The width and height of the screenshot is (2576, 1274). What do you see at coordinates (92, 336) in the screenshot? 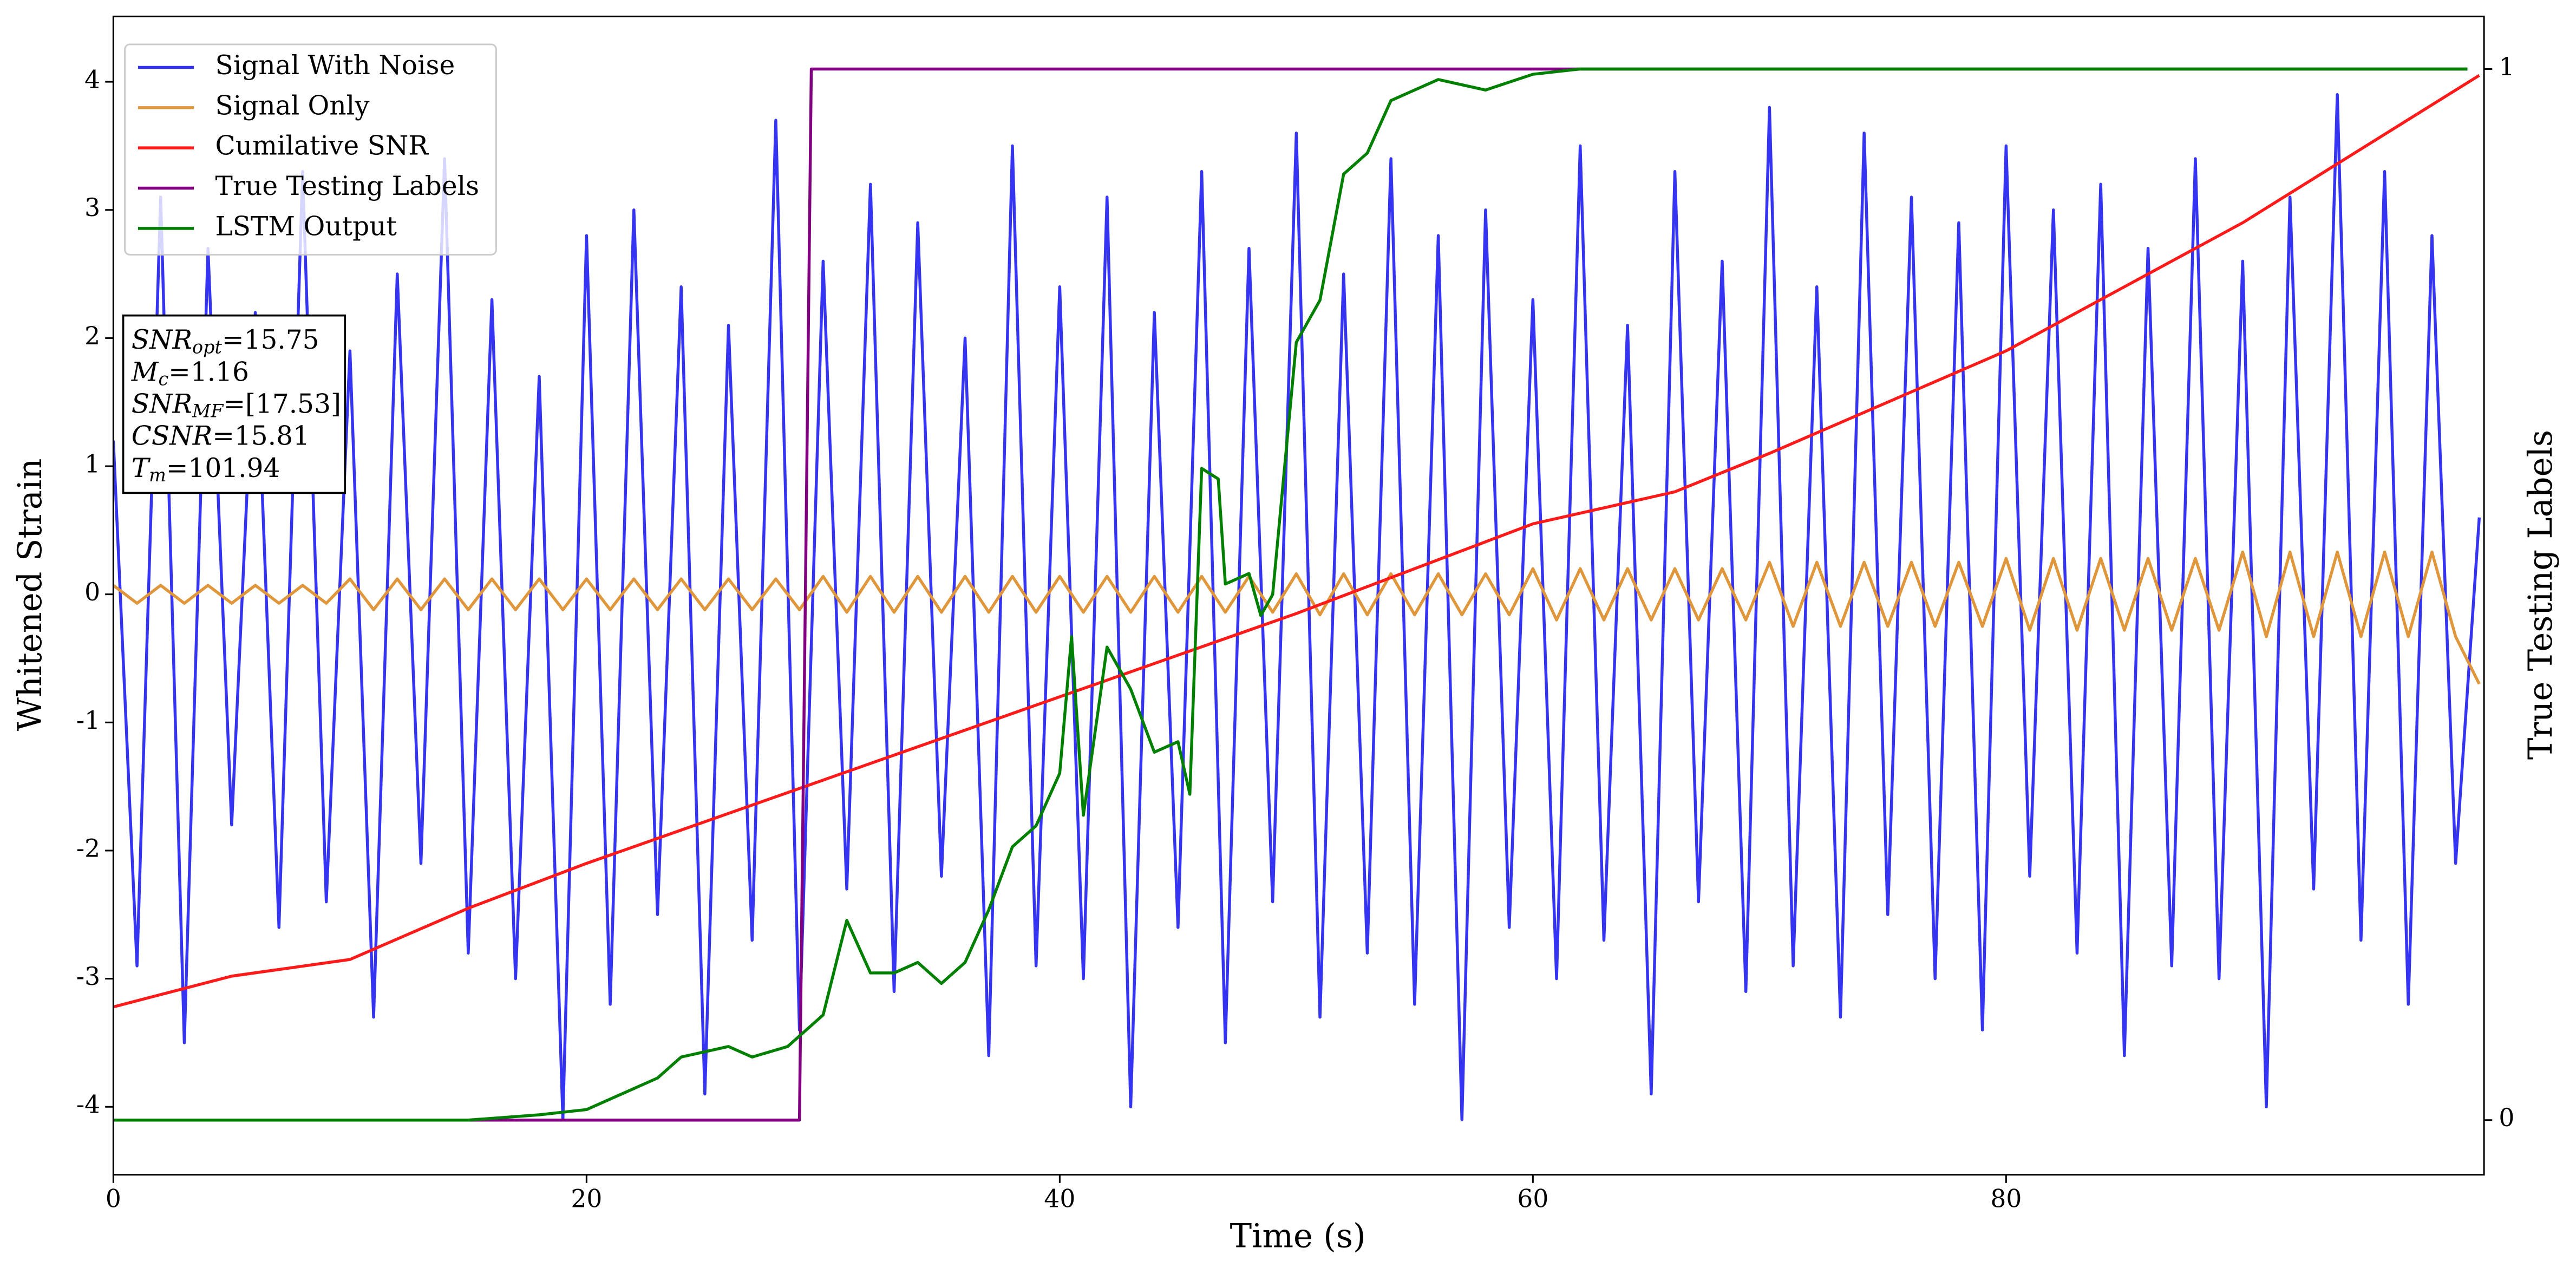
I see `y-tick-label: 2` at bounding box center [92, 336].